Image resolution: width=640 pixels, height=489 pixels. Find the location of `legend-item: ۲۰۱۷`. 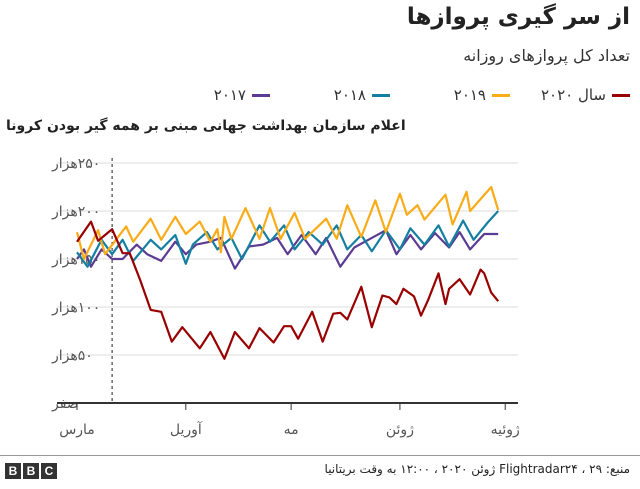

legend-item: ۲۰۱۷ is located at coordinates (210, 95).